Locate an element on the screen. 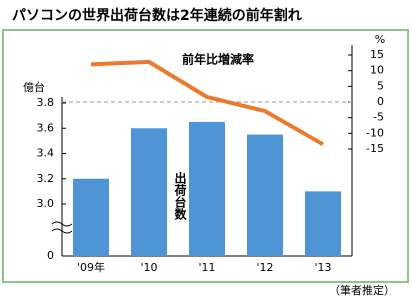 This screenshot has height=302, width=412. y-tick-label: 3.8 is located at coordinates (46, 102).